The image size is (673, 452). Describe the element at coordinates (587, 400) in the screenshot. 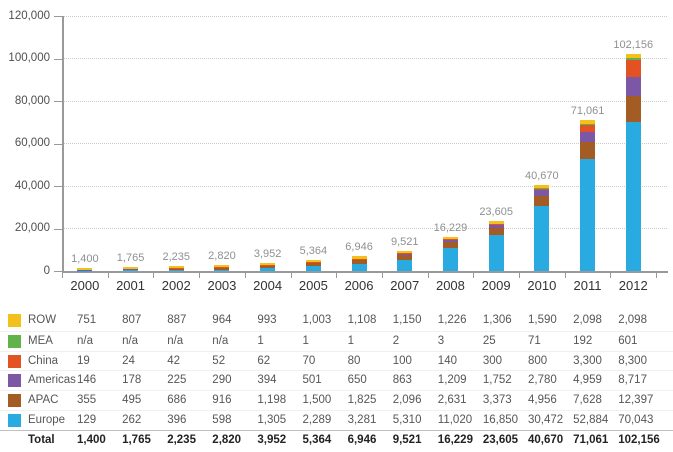

I see `table-cell: 7,628` at that location.